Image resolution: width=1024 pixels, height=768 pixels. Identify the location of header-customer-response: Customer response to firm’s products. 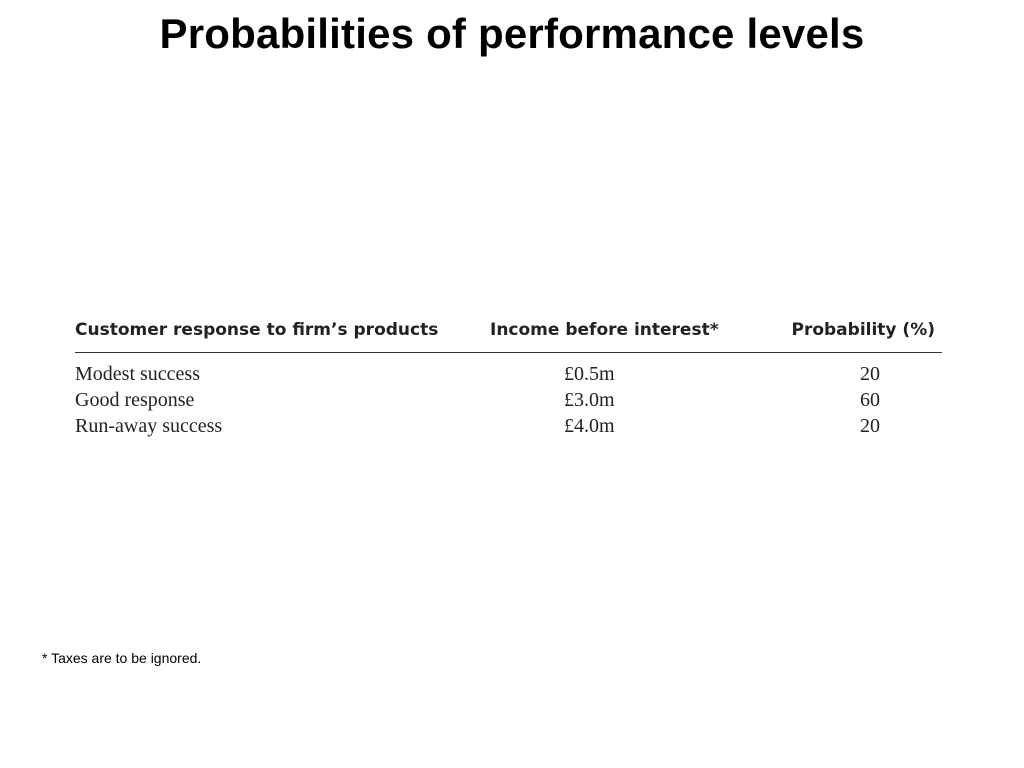
(257, 330).